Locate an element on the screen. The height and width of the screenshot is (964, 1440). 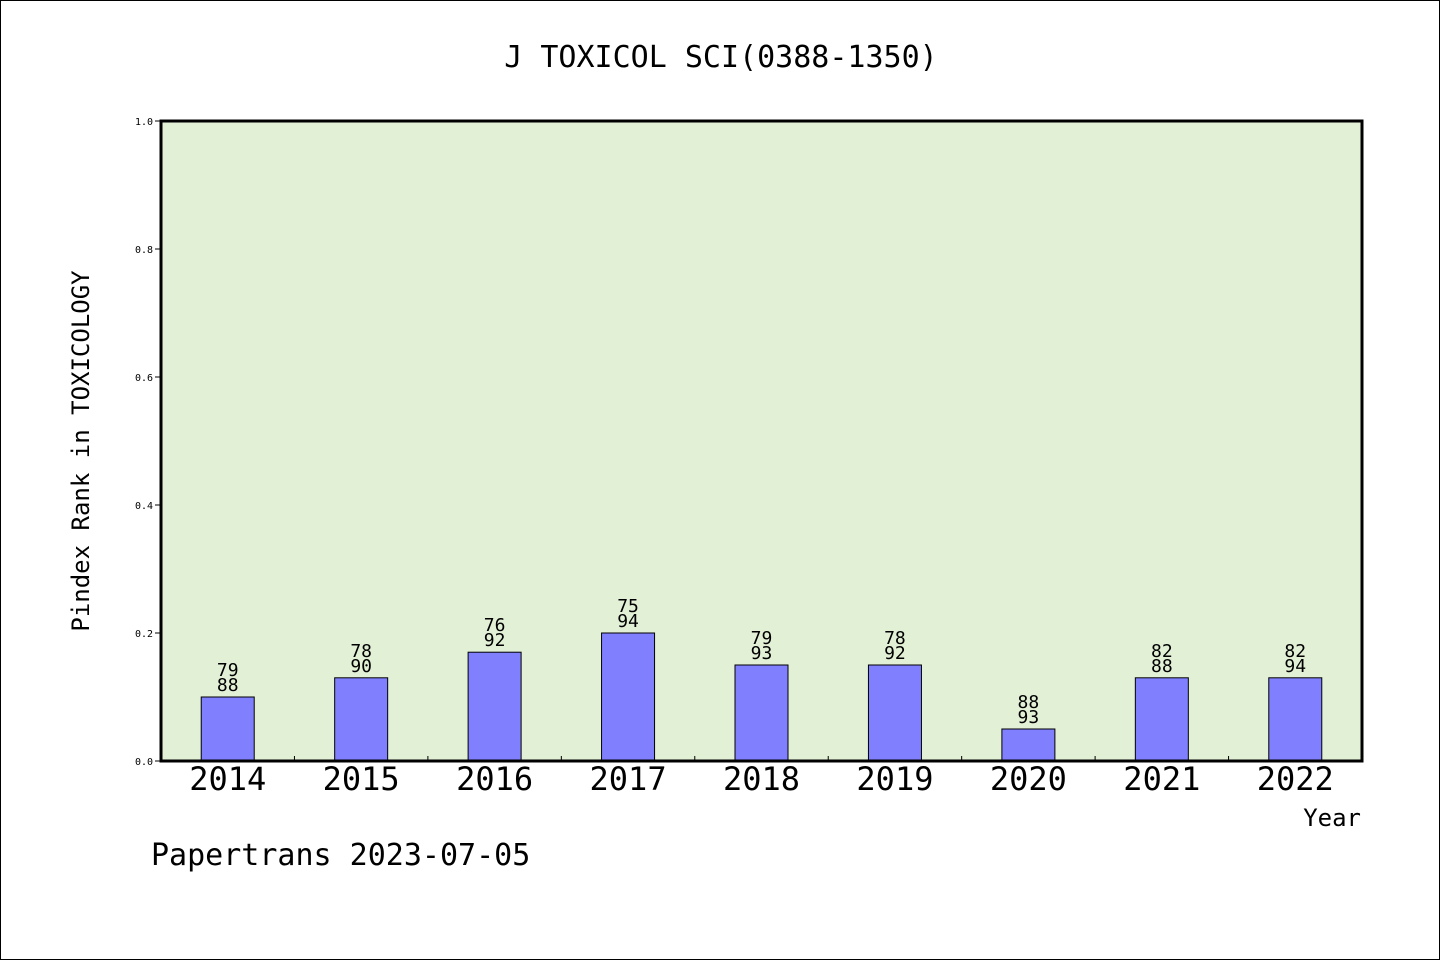
y-tick-label: 0.8 is located at coordinates (144, 250).